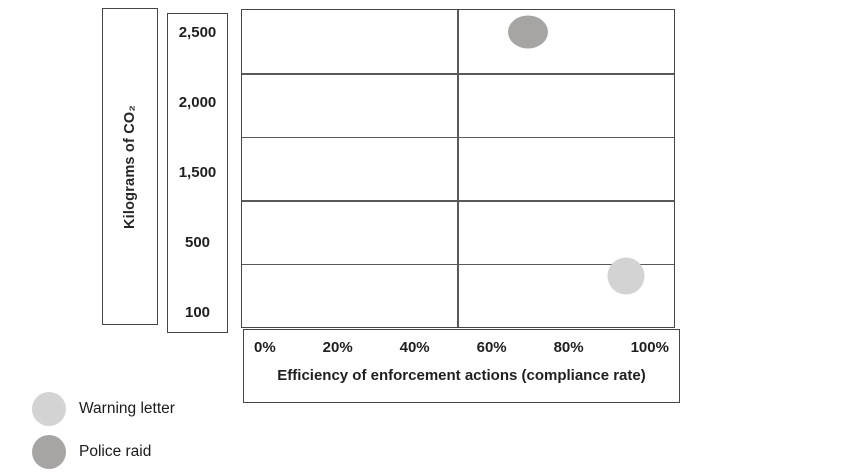 This screenshot has height=475, width=845. I want to click on warning-letter-circle-icon, so click(49, 409).